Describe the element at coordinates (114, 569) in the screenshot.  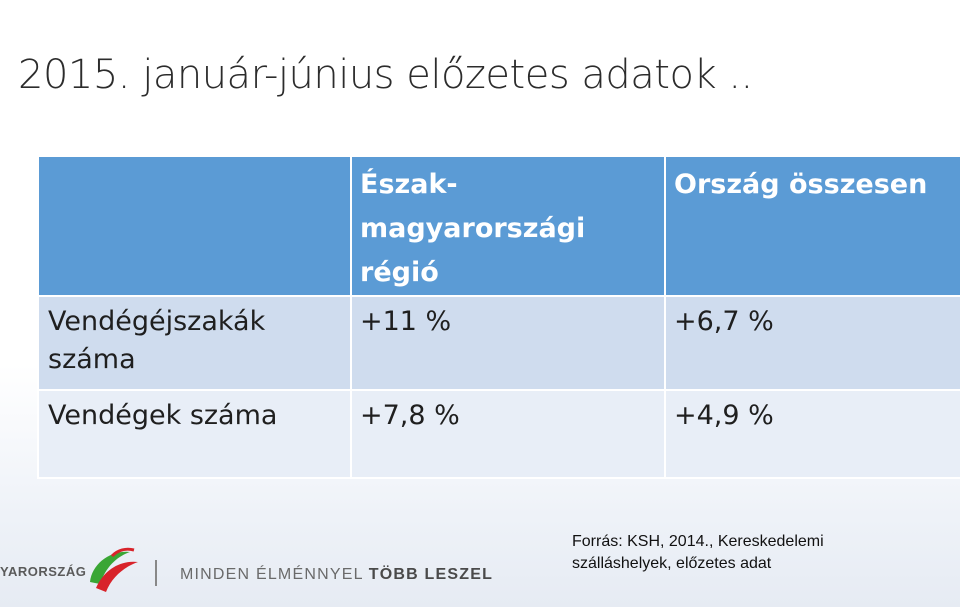
I see `swirl-logo-icon` at that location.